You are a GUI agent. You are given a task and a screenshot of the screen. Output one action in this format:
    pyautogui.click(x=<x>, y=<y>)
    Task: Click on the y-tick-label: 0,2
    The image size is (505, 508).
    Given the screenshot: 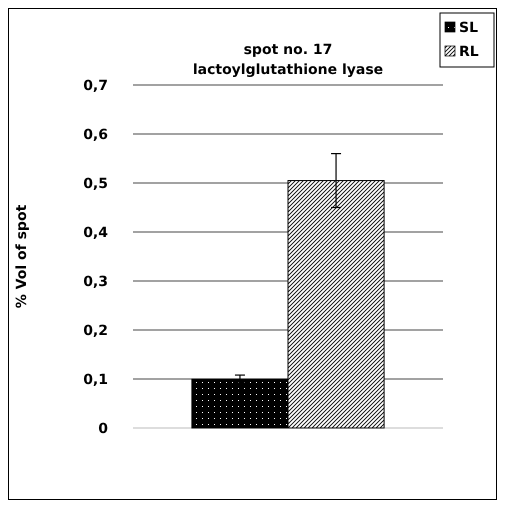 What is the action you would take?
    pyautogui.click(x=95, y=331)
    